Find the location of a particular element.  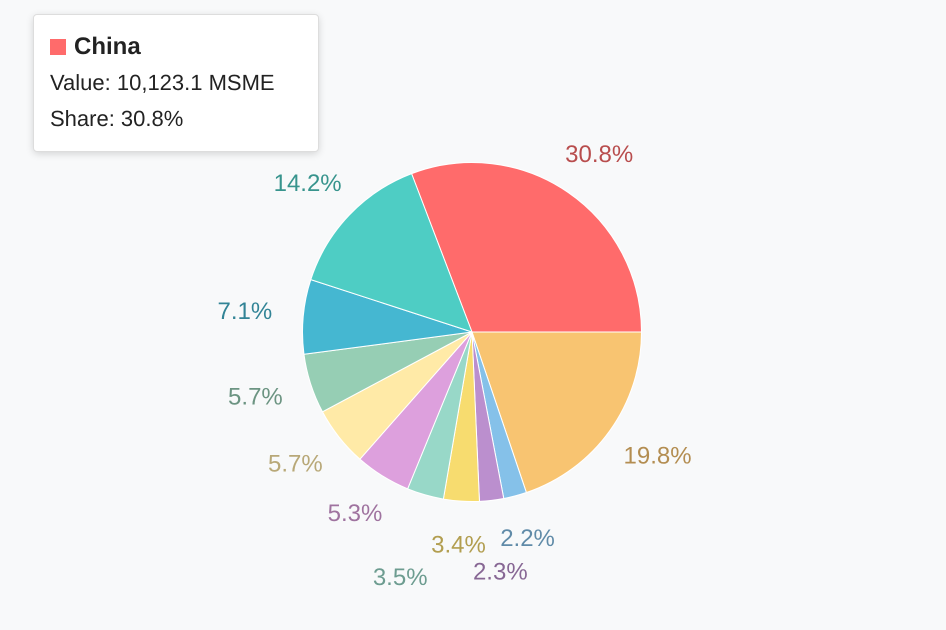

text: Share: 30.8% is located at coordinates (117, 119).